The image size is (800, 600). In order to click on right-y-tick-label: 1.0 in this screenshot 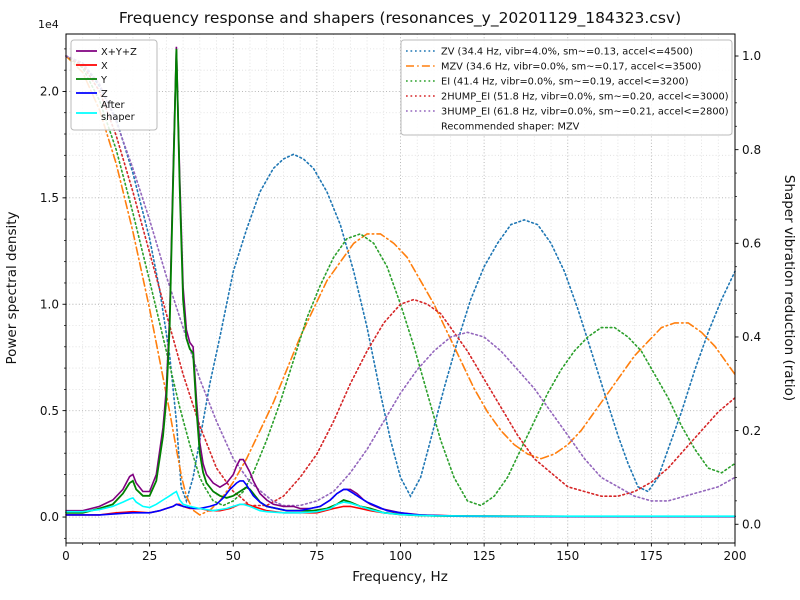, I will do `click(751, 56)`.